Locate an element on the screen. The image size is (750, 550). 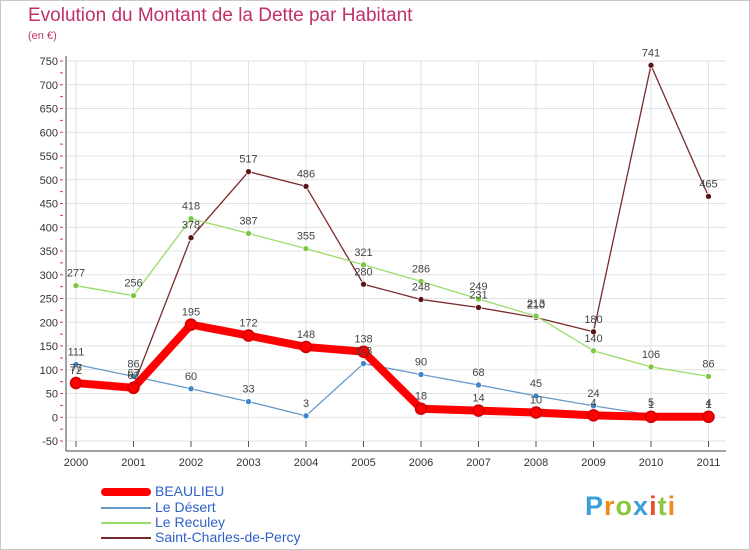
x-tick-label: 2008 is located at coordinates (536, 463).